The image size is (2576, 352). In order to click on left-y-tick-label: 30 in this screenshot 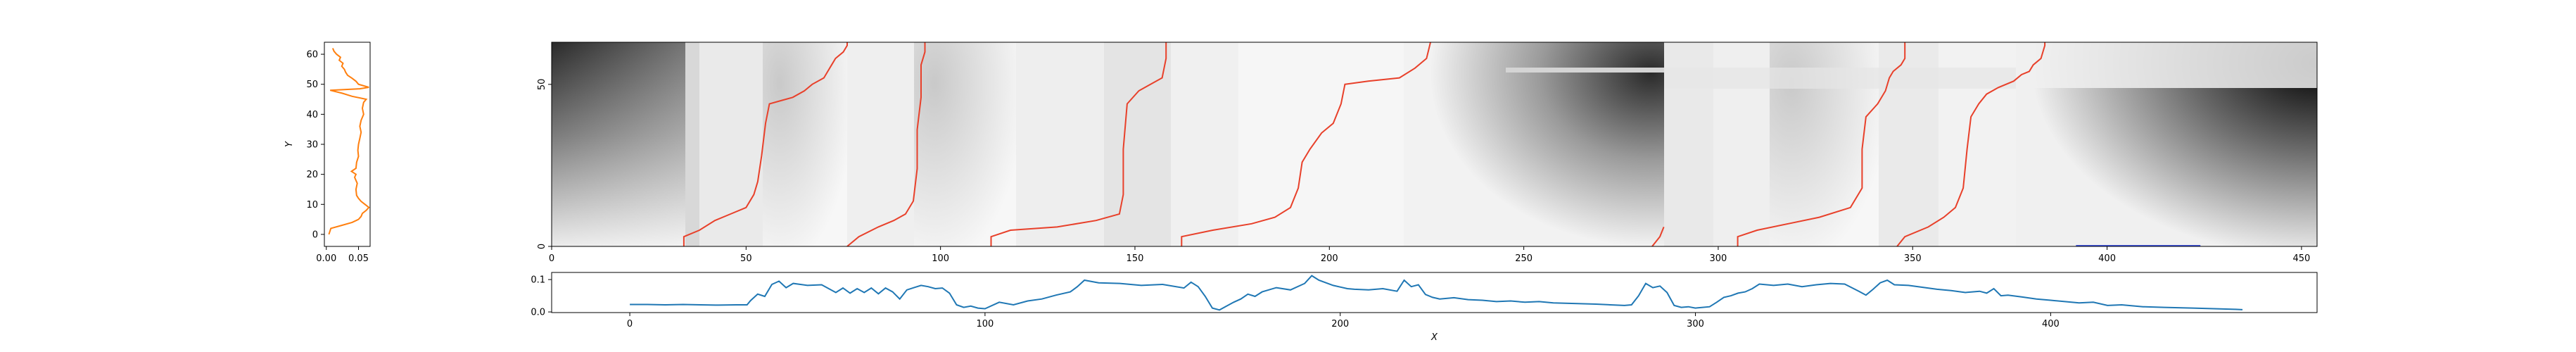, I will do `click(312, 145)`.